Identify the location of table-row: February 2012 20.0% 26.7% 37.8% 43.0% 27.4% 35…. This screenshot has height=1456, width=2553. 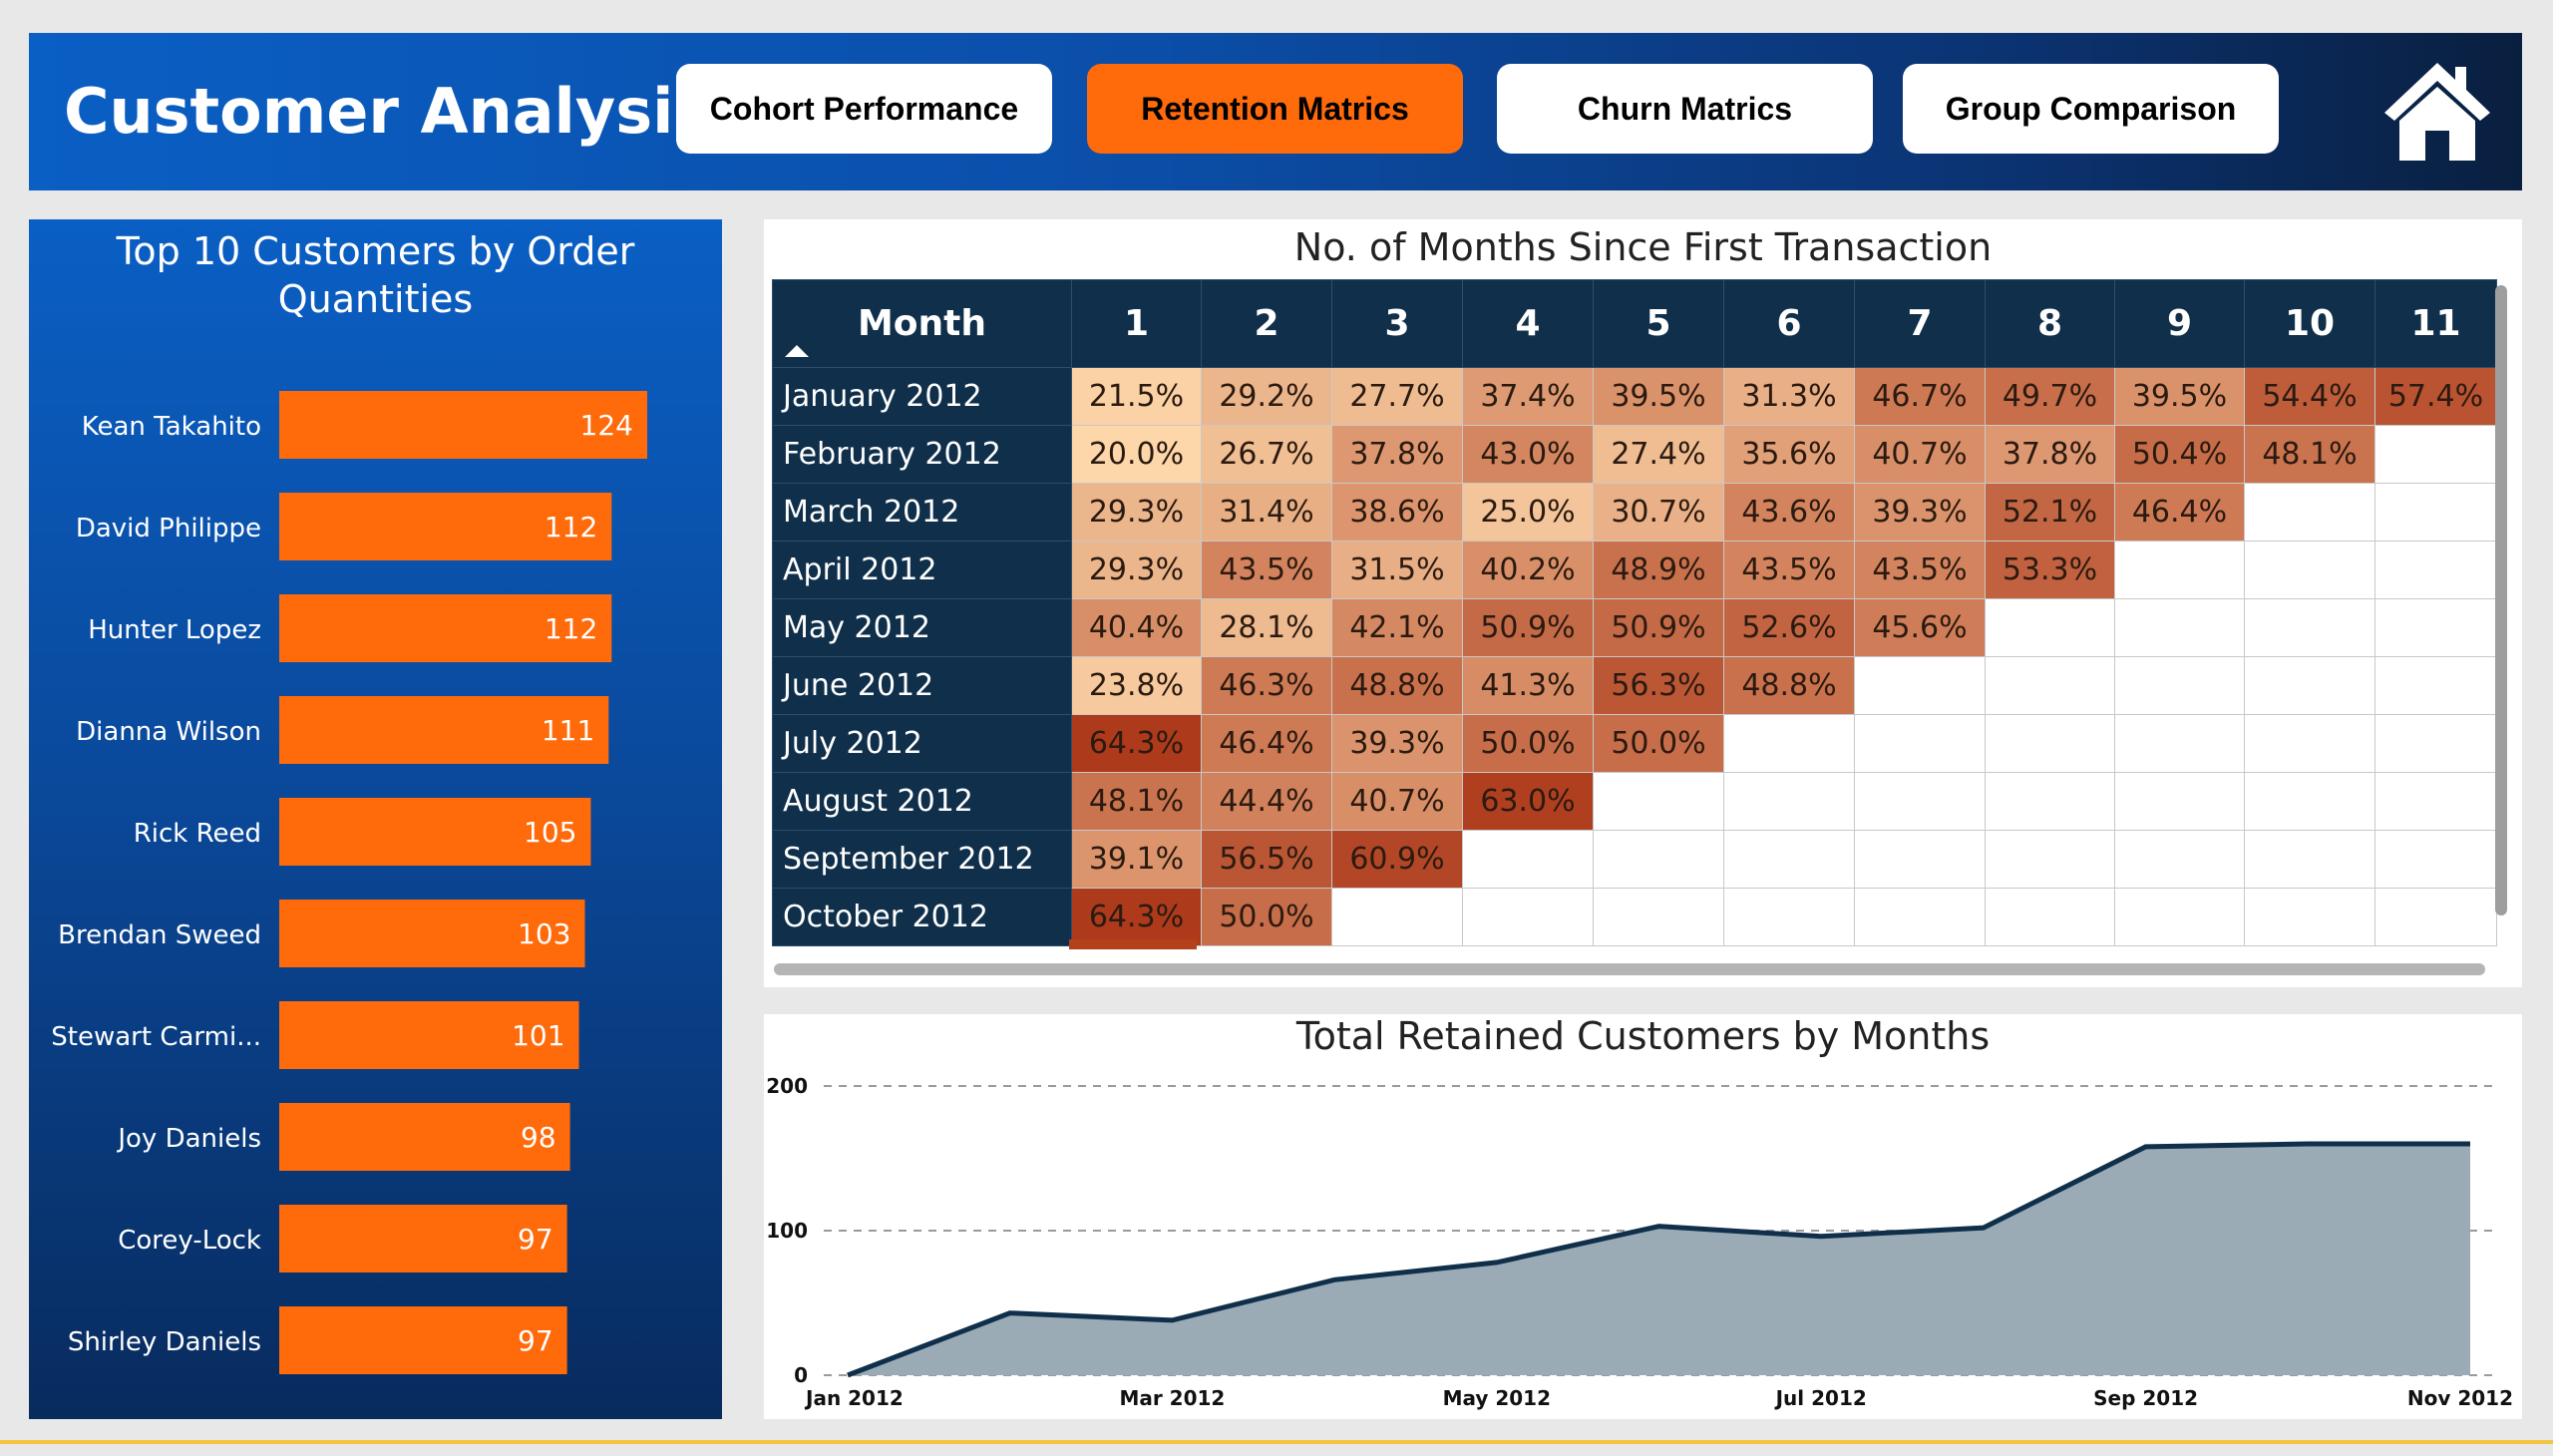
(1635, 454).